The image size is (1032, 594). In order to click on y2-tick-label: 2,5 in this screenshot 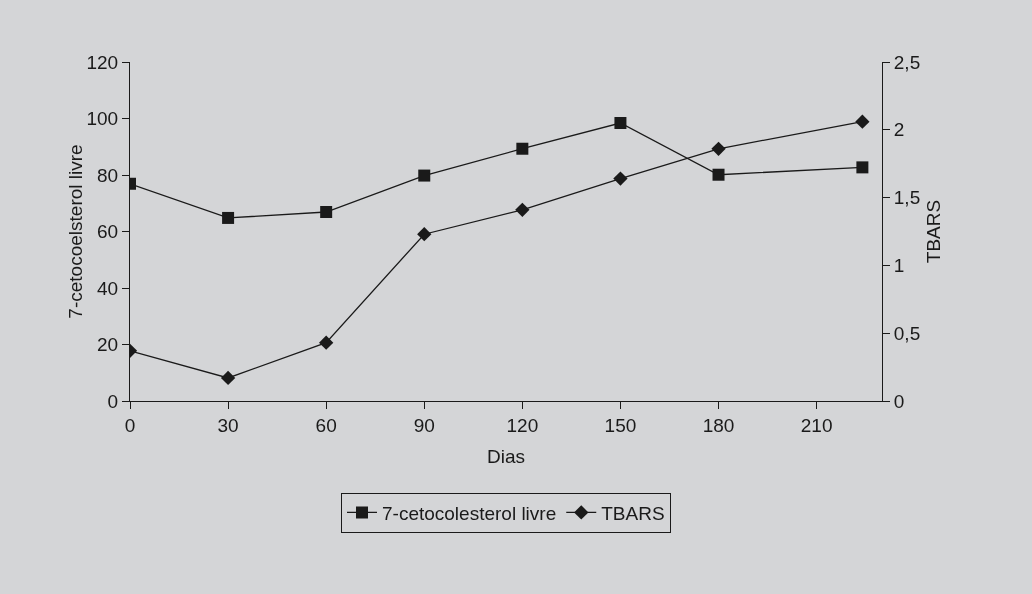, I will do `click(907, 62)`.